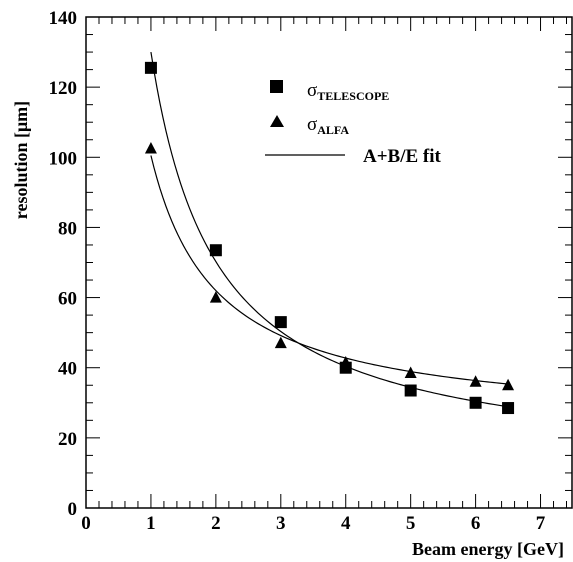 This screenshot has width=573, height=562. I want to click on x-tick-label: 0, so click(86, 523).